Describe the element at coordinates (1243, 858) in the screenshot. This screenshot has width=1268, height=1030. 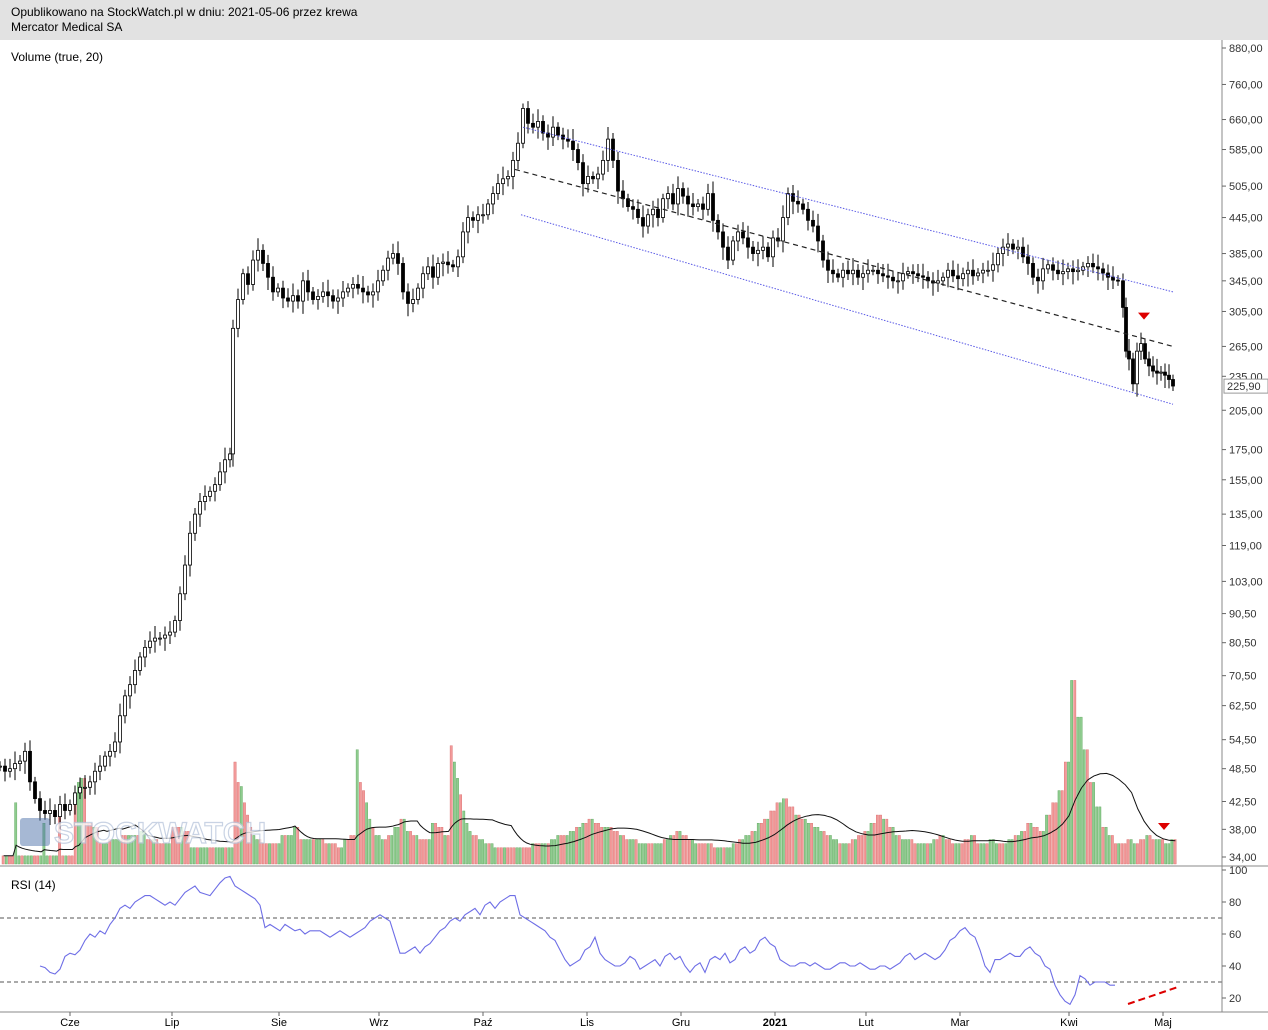
I see `price-tick-label: 34,00` at that location.